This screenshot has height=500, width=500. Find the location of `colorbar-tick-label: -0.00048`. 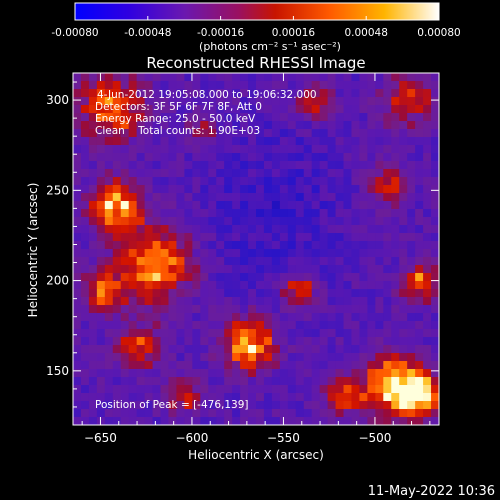

colorbar-tick-label: -0.00048 is located at coordinates (147, 33).